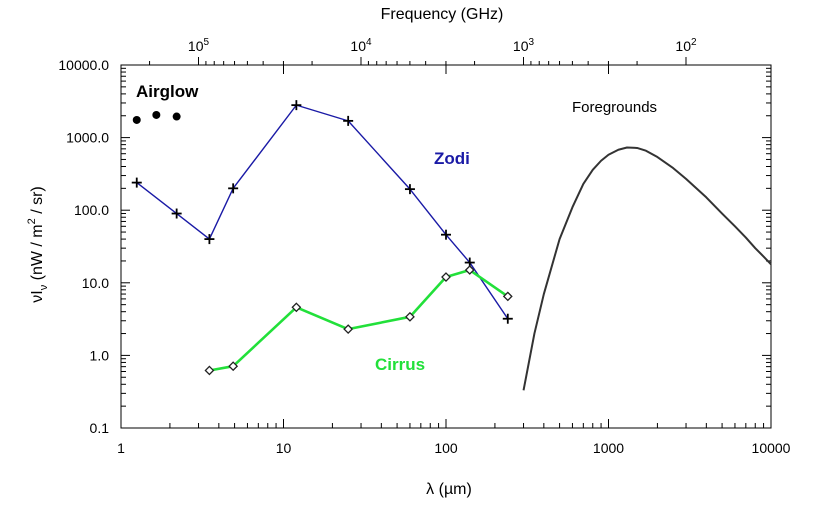  What do you see at coordinates (83, 65) in the screenshot?
I see `y-tick-label: 10000.0` at bounding box center [83, 65].